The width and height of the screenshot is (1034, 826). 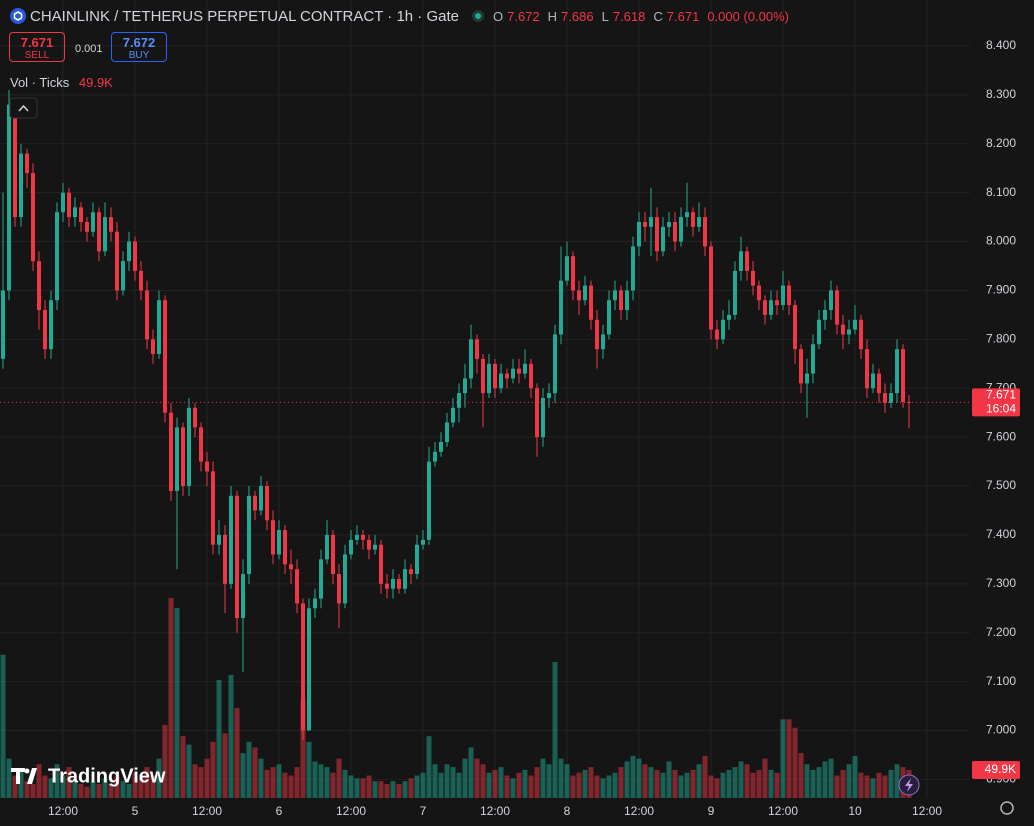 What do you see at coordinates (1001, 632) in the screenshot?
I see `y-tick-label: 7.200` at bounding box center [1001, 632].